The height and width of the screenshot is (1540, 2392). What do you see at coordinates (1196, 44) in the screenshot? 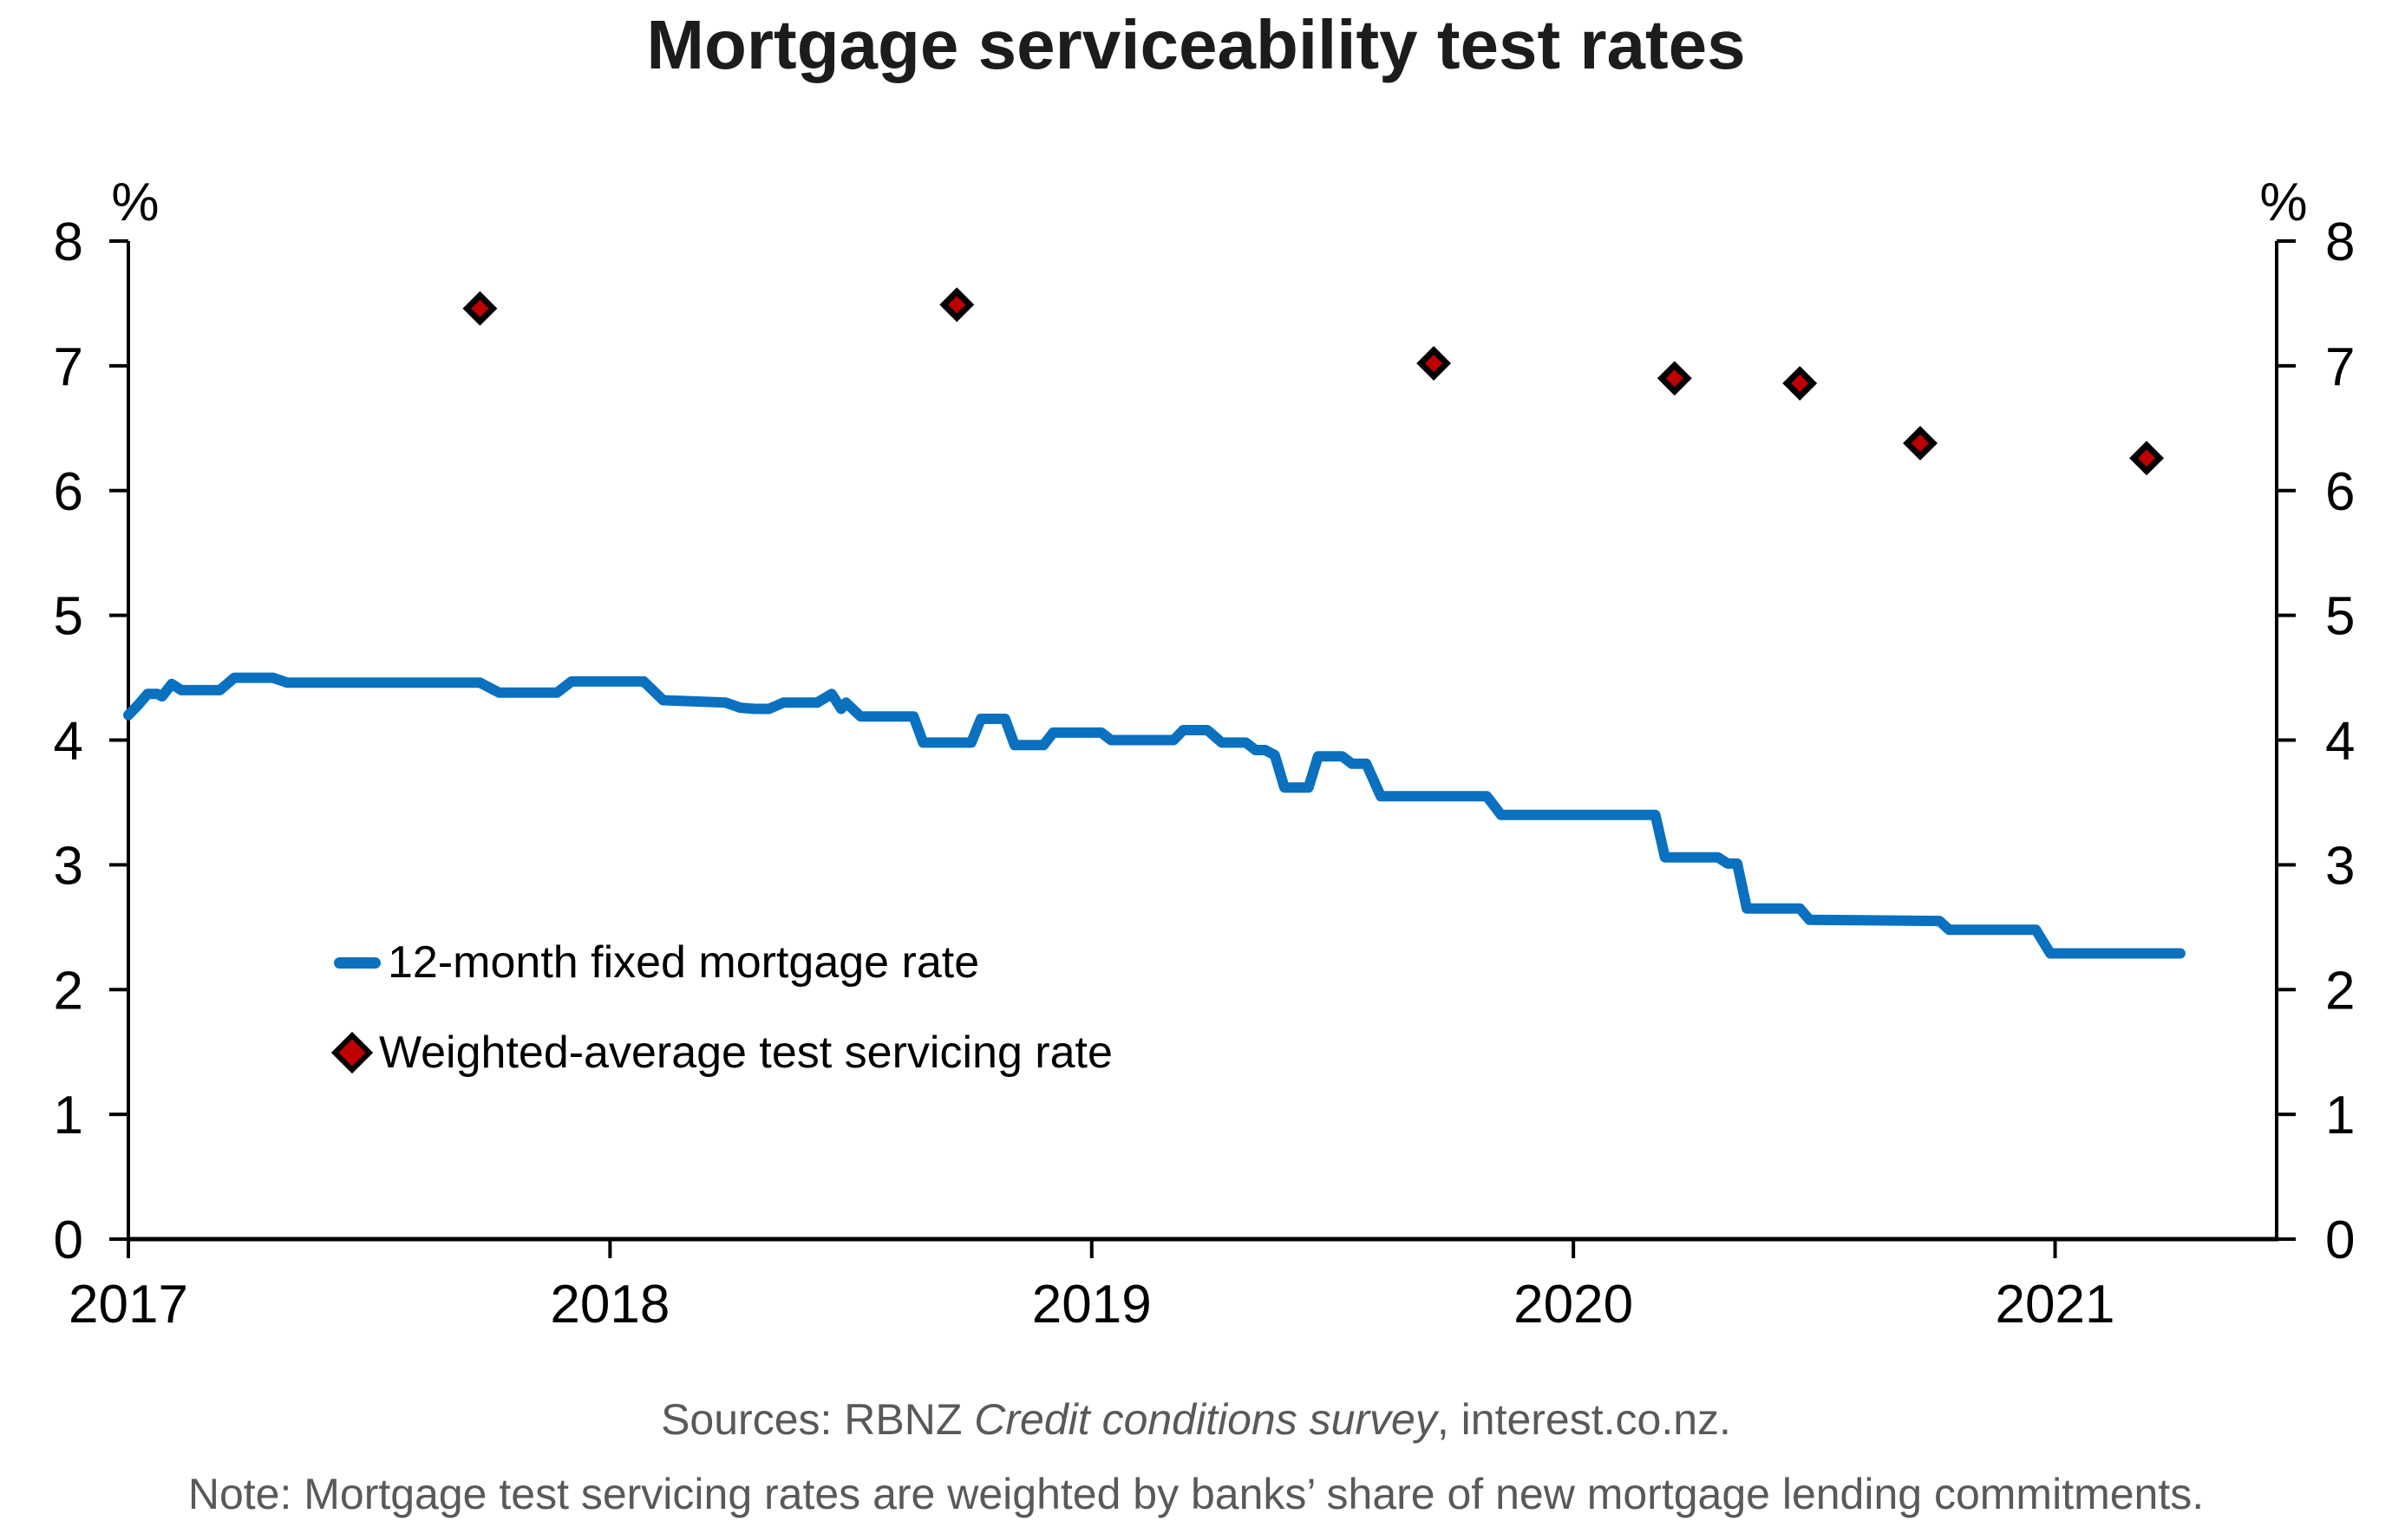
I see `chart-title: Mortgage serviceability test rates` at bounding box center [1196, 44].